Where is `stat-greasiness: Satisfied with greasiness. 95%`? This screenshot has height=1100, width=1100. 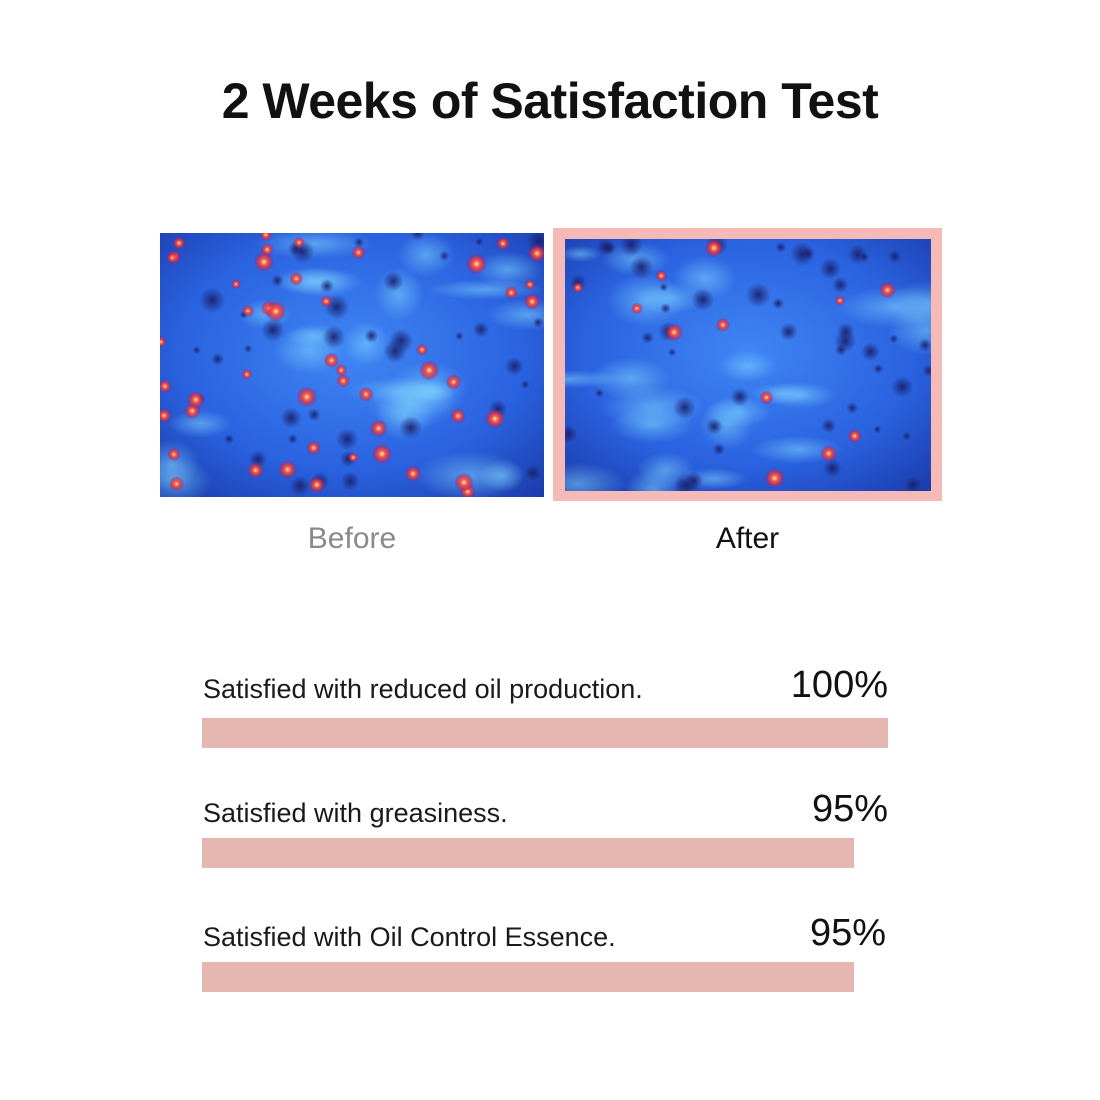
stat-greasiness: Satisfied with greasiness. 95% is located at coordinates (550, 842).